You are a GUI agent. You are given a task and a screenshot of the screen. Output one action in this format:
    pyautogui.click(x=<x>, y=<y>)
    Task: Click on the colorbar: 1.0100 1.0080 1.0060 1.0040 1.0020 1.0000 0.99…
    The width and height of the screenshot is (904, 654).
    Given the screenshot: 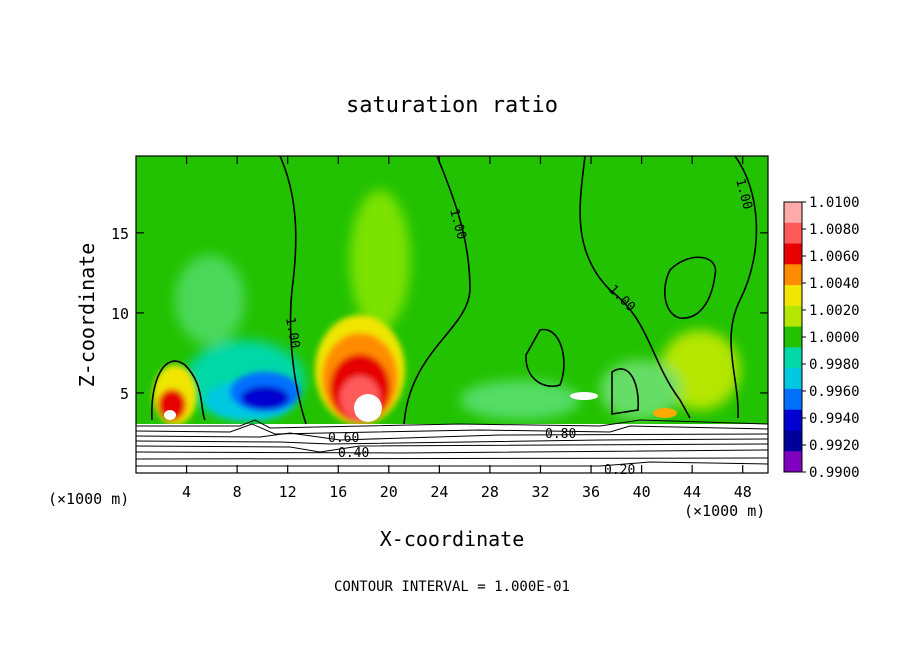 What is the action you would take?
    pyautogui.click(x=821, y=338)
    